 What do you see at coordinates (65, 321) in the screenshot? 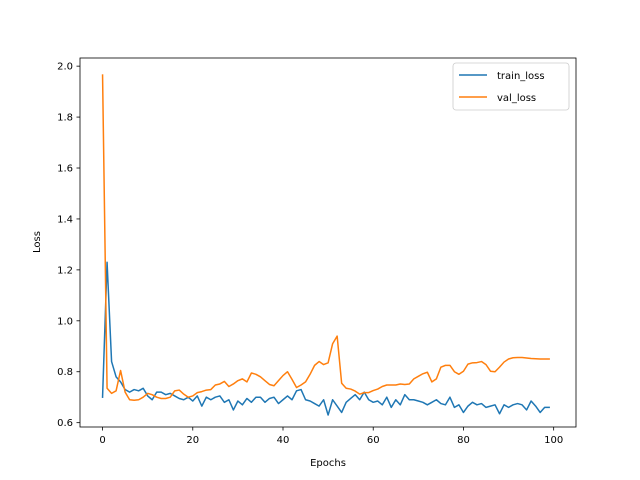
I see `y-tick-label: 1.0` at bounding box center [65, 321].